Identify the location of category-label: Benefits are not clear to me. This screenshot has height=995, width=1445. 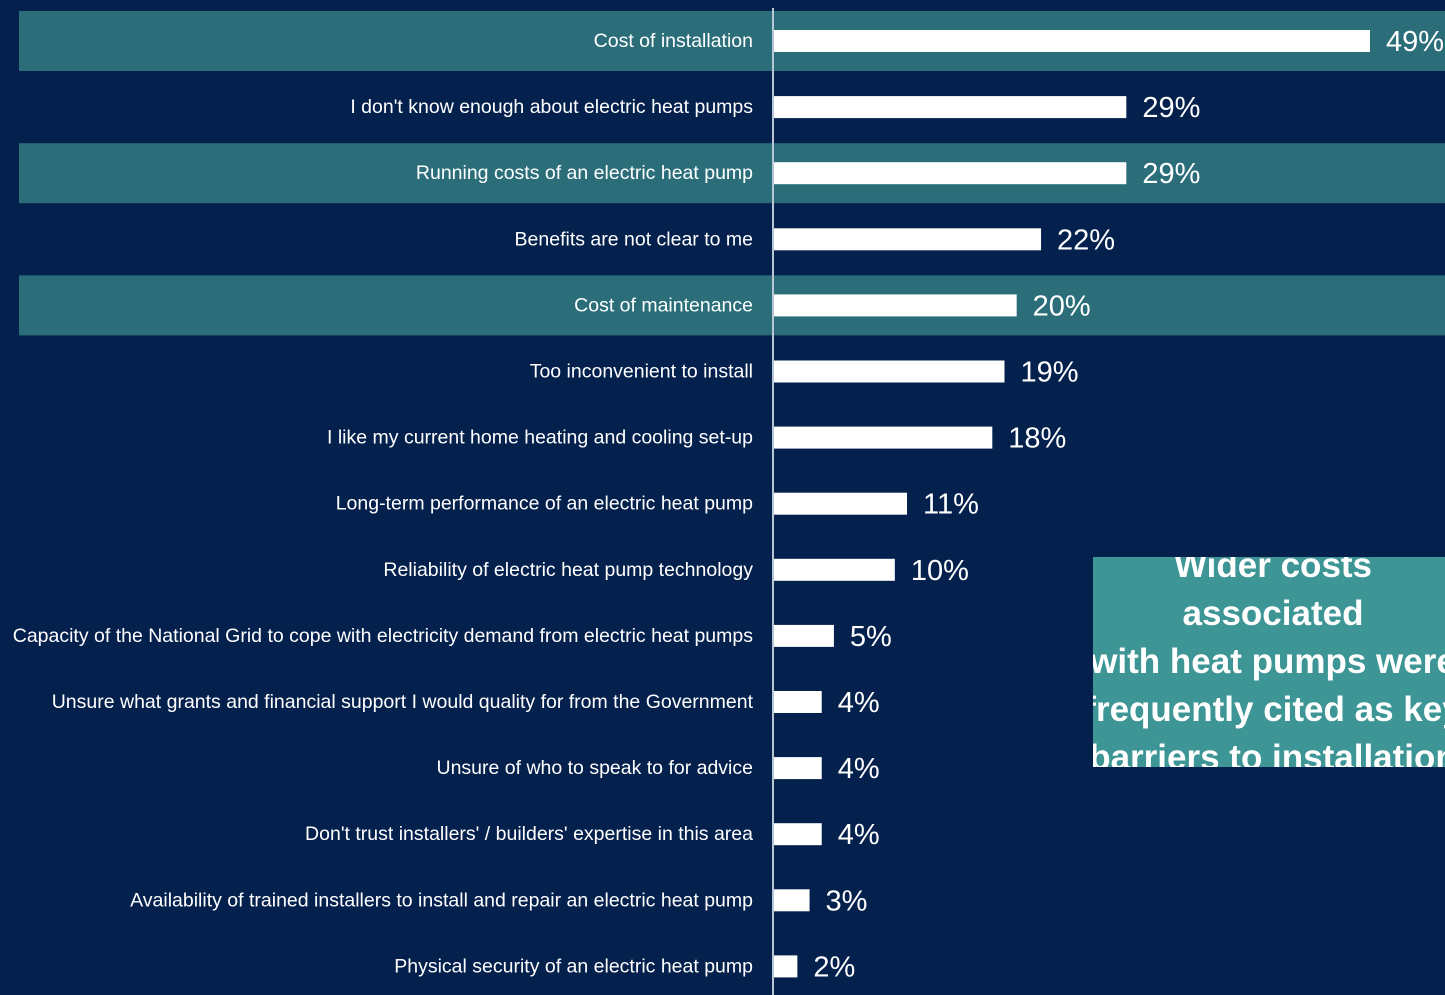
(634, 239).